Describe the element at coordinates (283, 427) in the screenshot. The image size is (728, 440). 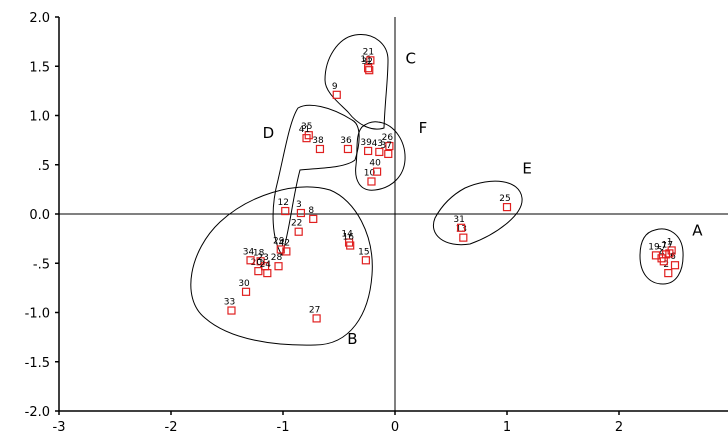
I see `x-tick-label: -1` at that location.